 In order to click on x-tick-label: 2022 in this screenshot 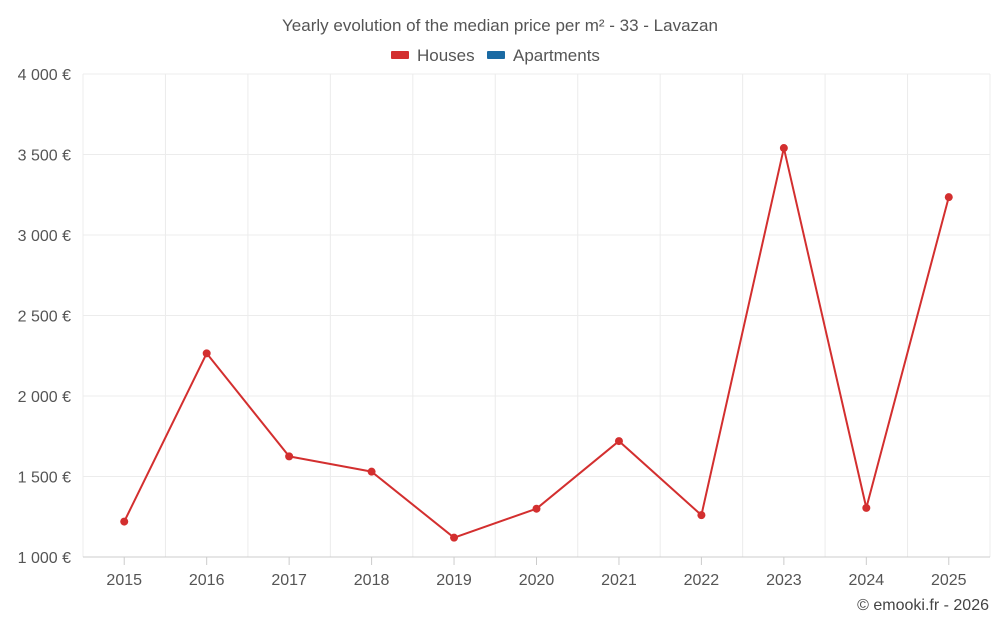, I will do `click(702, 580)`.